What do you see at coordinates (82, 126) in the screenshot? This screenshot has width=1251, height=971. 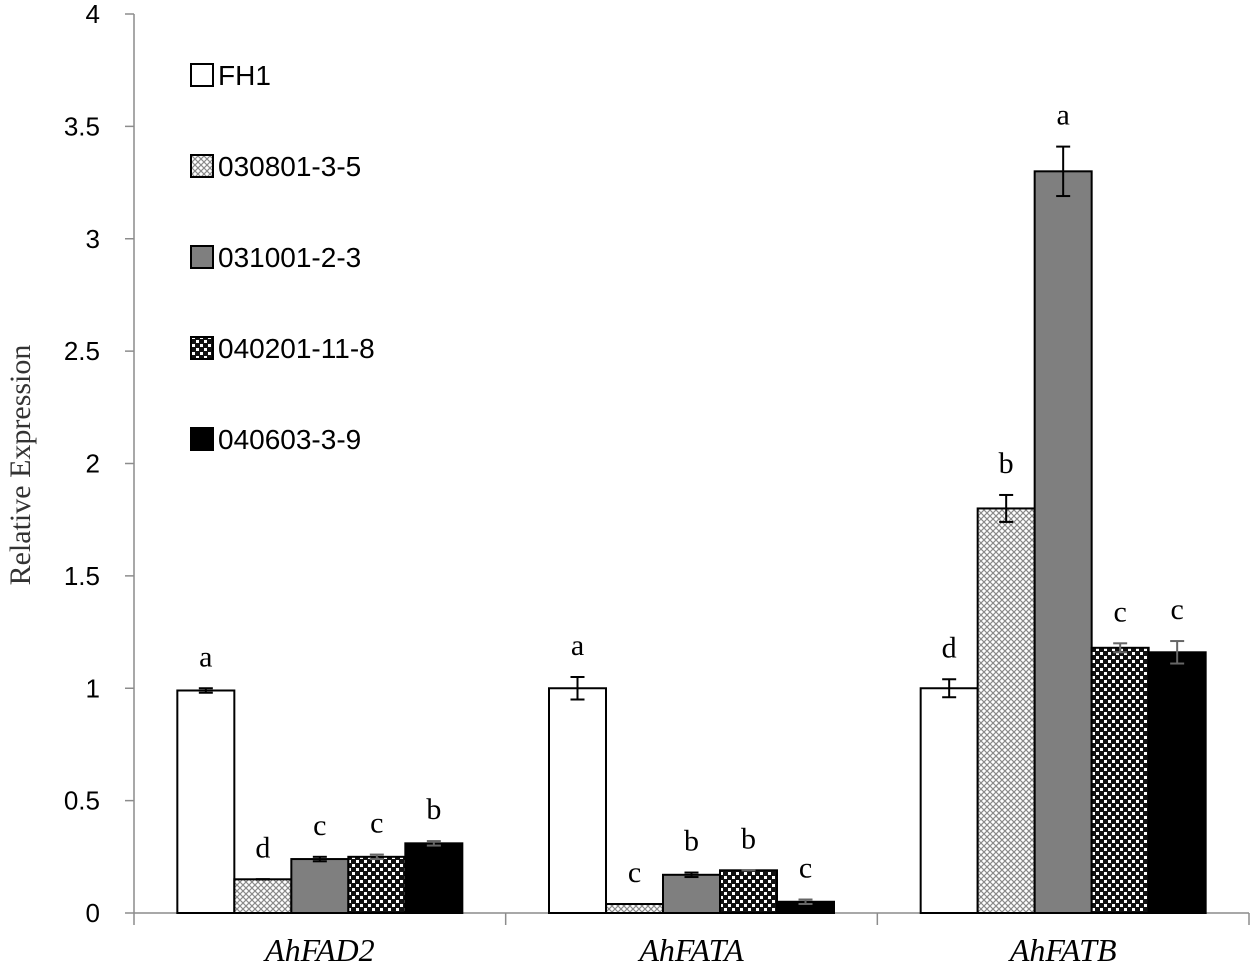 I see `y-tick-label: 3.5` at bounding box center [82, 126].